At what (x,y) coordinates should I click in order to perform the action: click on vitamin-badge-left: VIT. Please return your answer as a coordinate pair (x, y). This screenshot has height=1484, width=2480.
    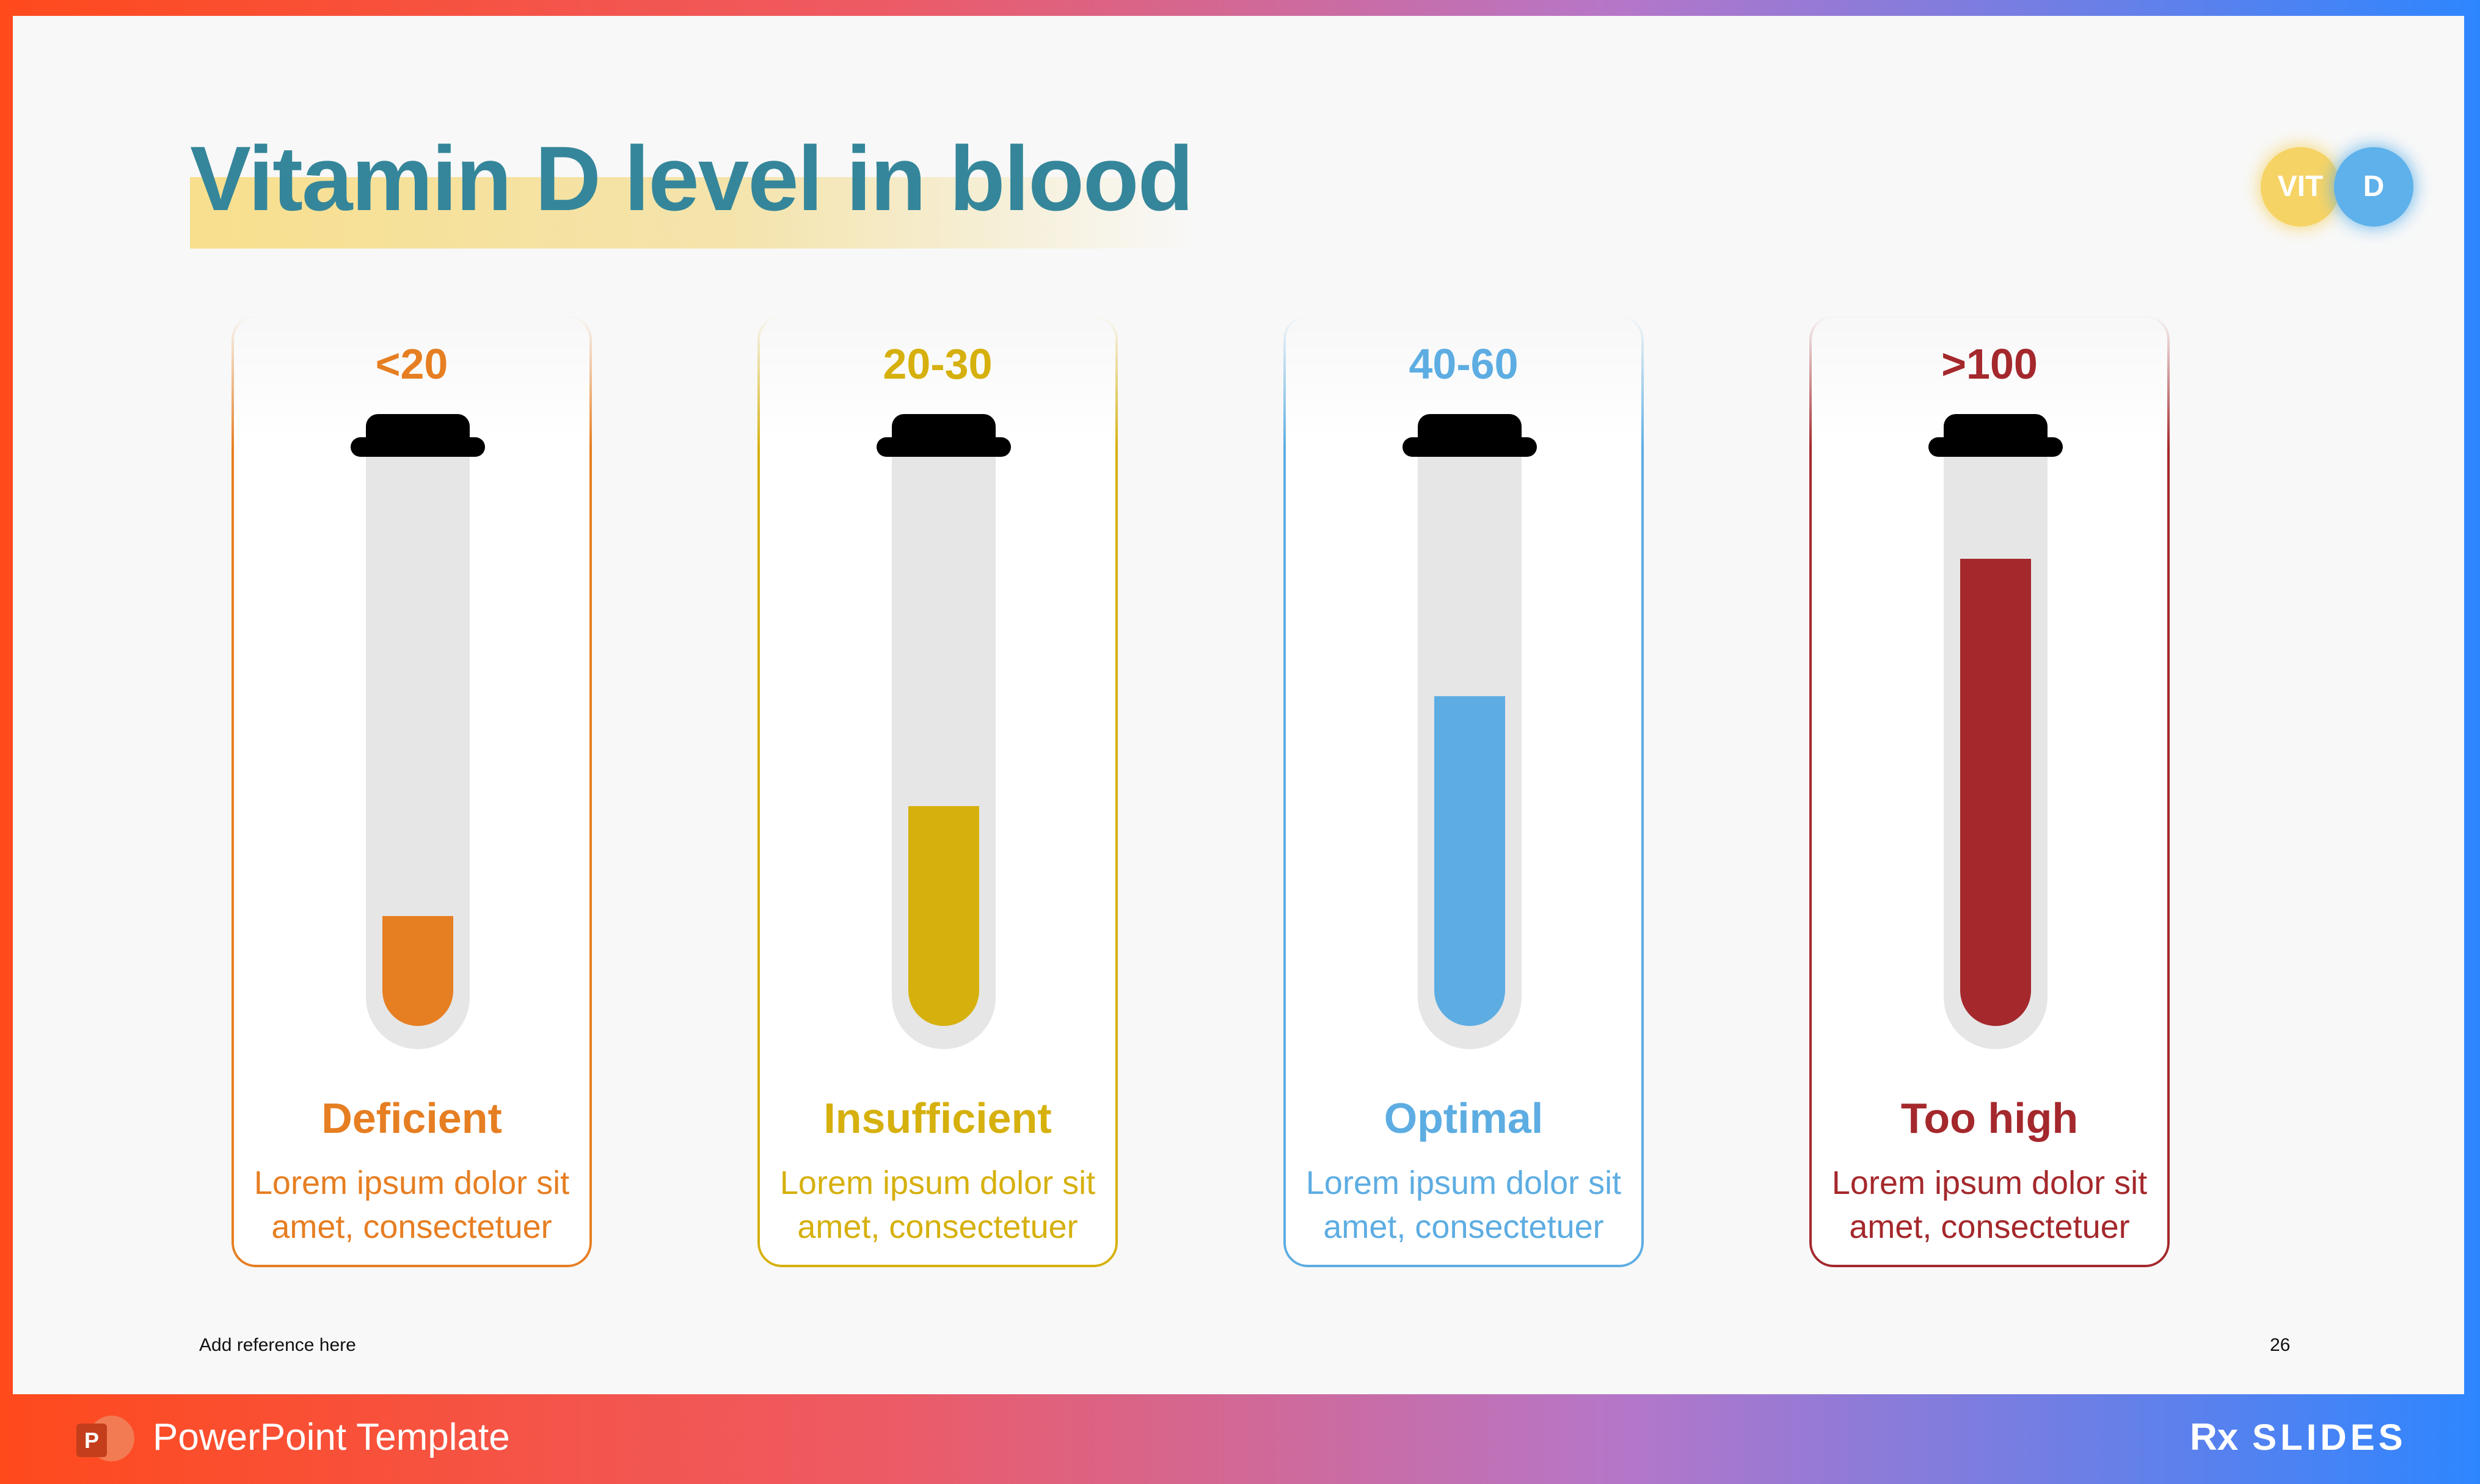
    Looking at the image, I should click on (2301, 187).